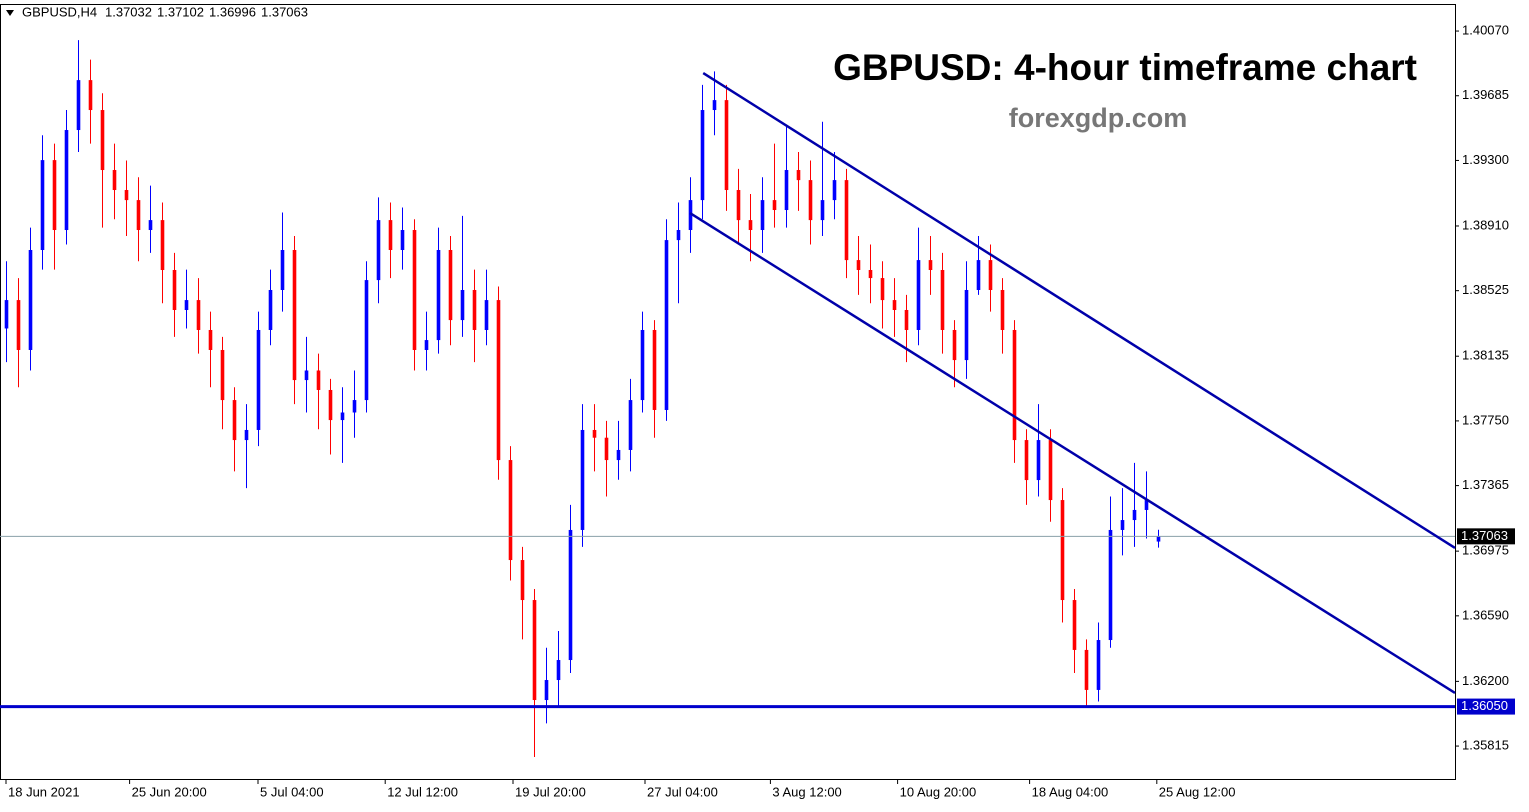  Describe the element at coordinates (682, 791) in the screenshot. I see `x-tick-label: 27 Jul 04:00` at that location.